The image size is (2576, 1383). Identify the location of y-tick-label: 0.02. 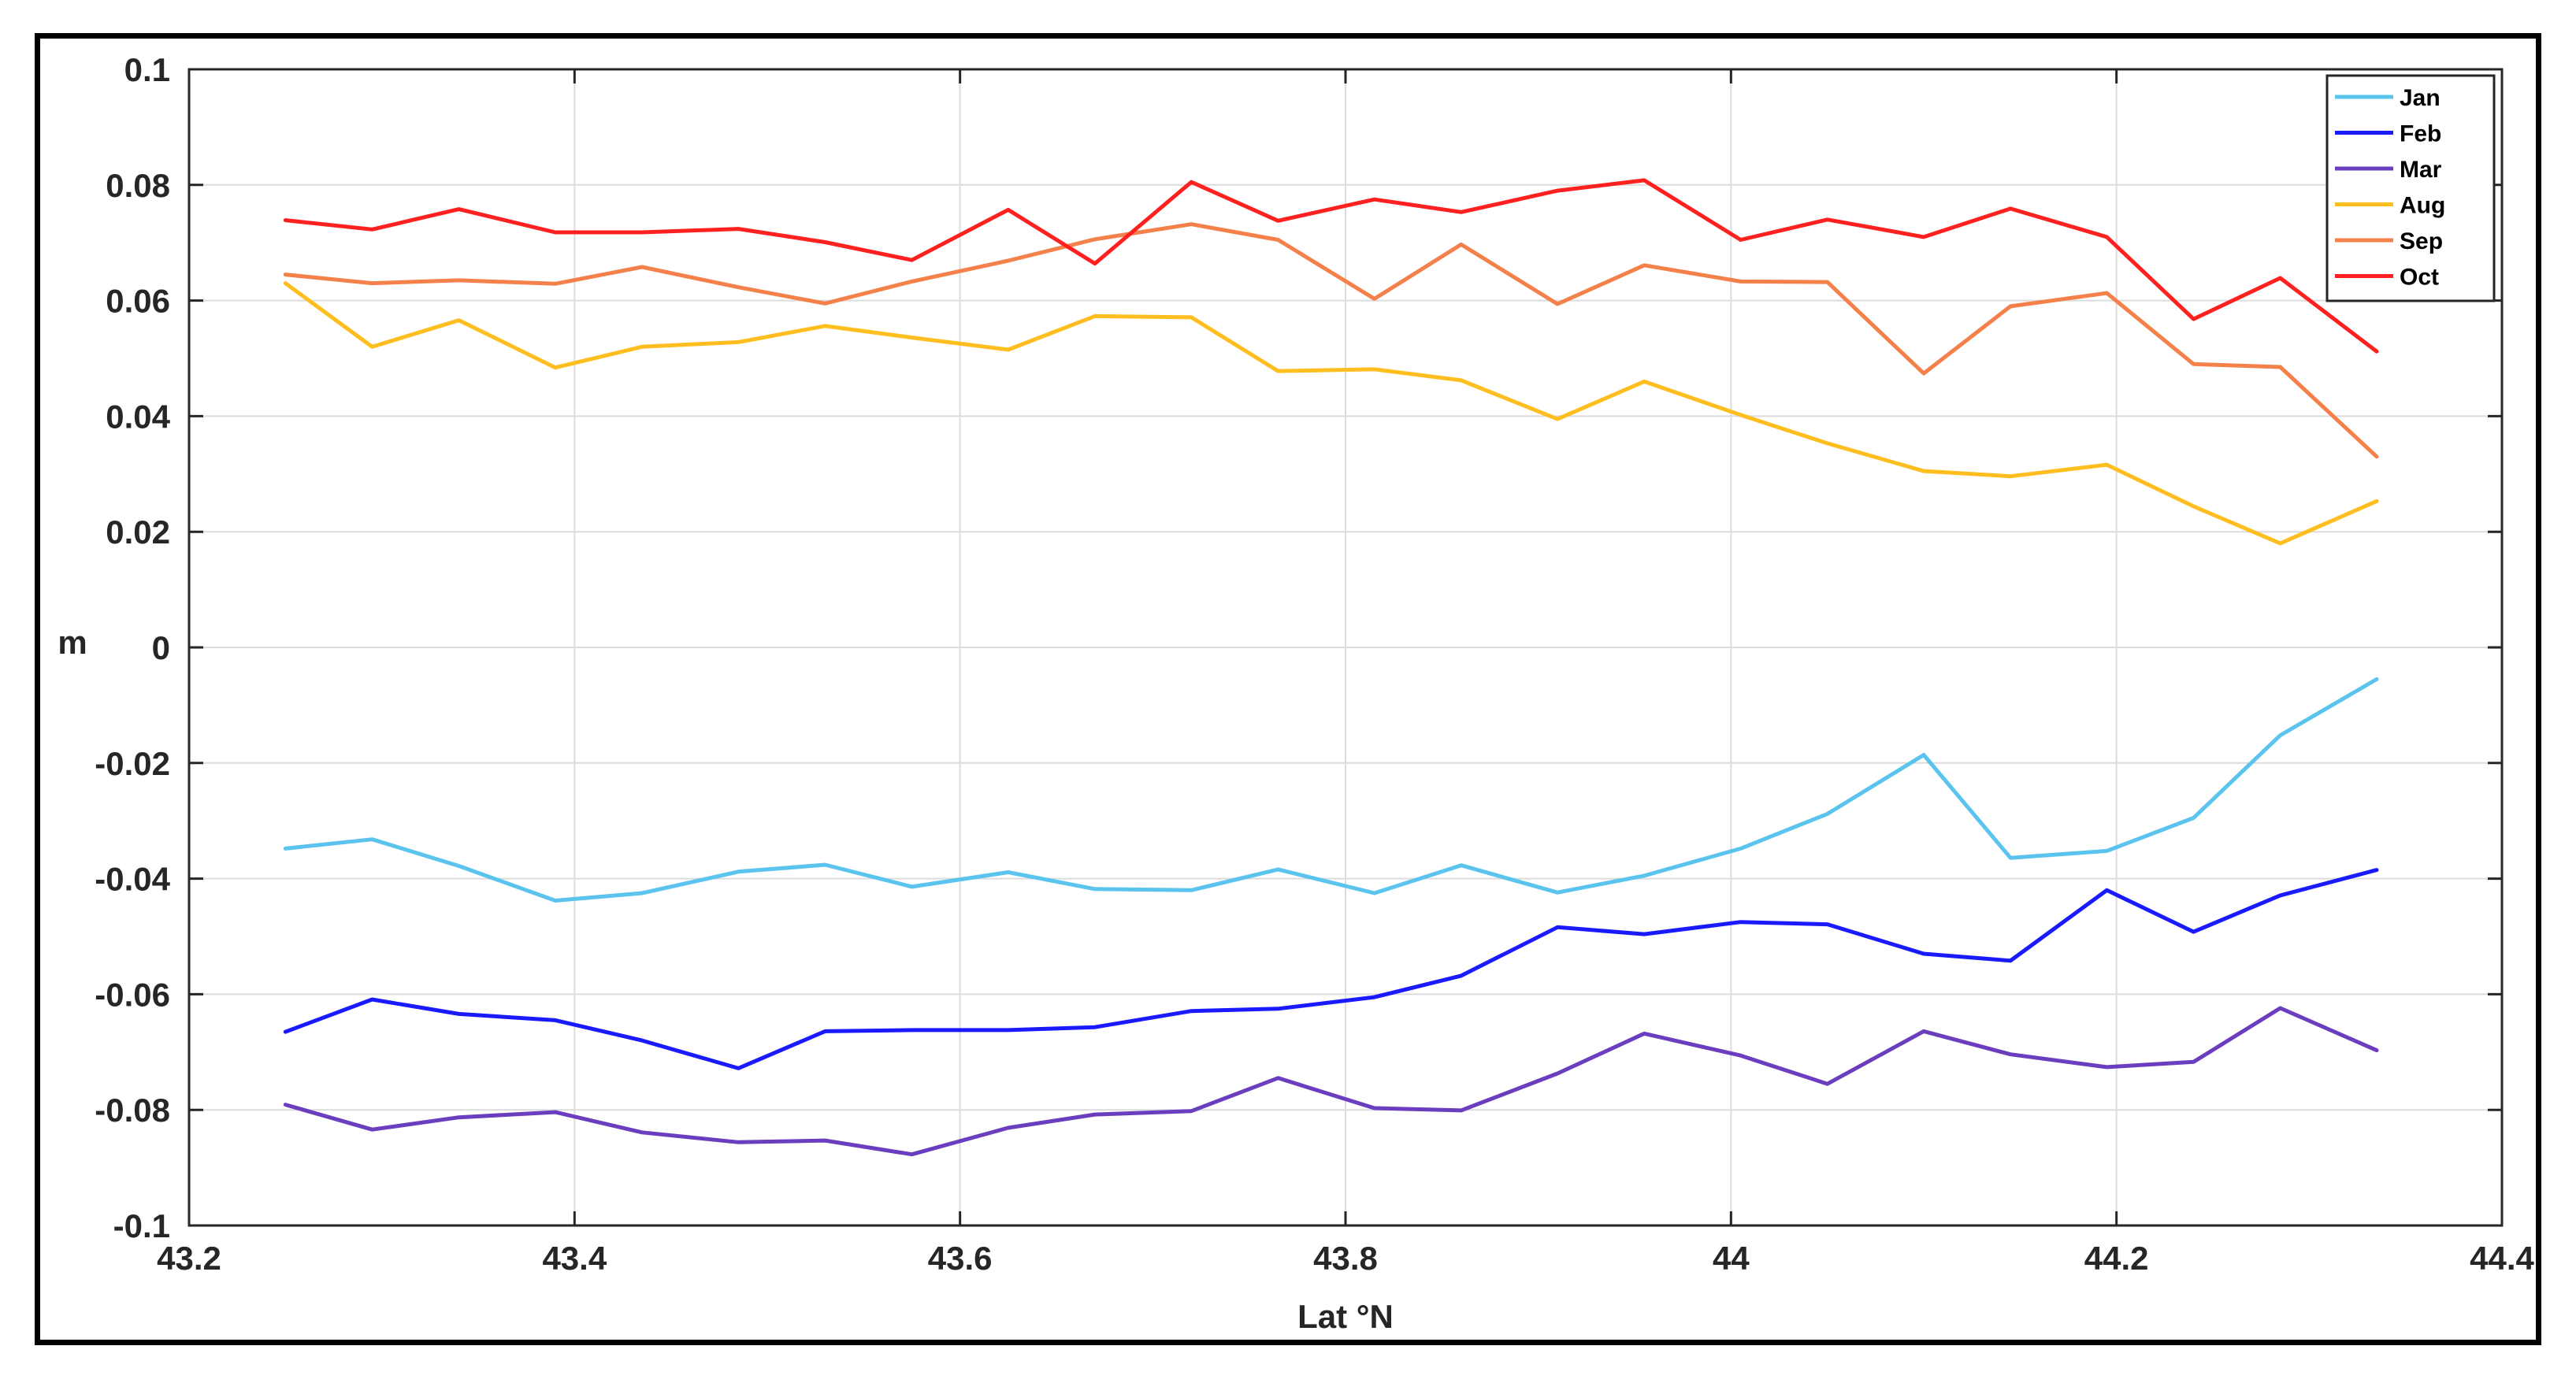
(138, 532).